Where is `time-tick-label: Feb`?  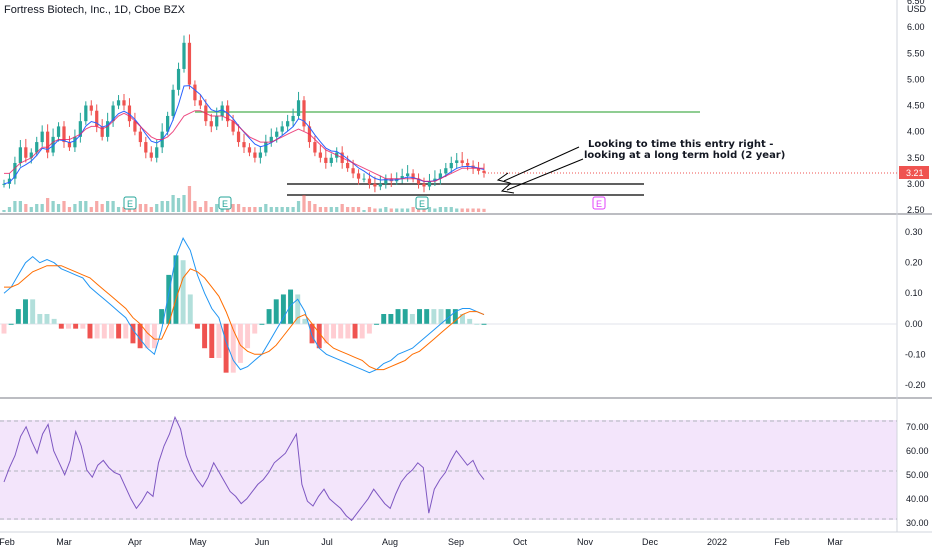 time-tick-label: Feb is located at coordinates (782, 542).